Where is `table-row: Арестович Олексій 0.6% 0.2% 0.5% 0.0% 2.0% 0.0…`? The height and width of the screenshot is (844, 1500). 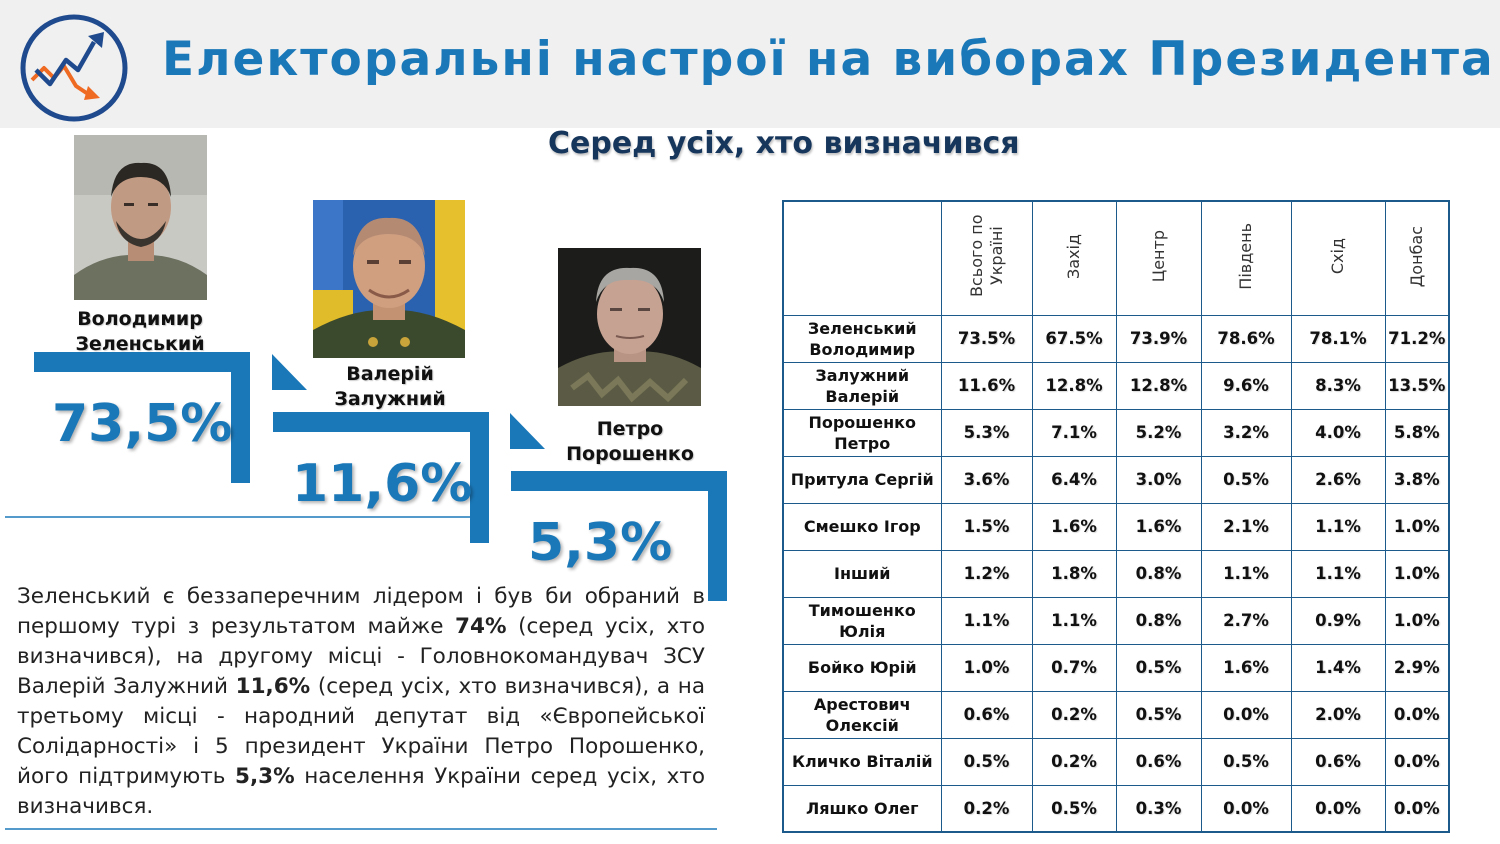
table-row: Арестович Олексій 0.6% 0.2% 0.5% 0.0% 2.0% 0.0… is located at coordinates (1116, 714).